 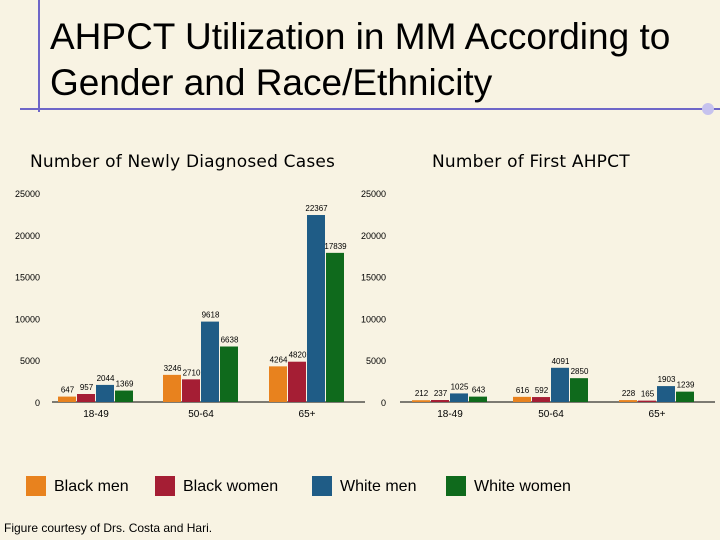 I want to click on left-category-label-18-49: 18-49, so click(x=96, y=414).